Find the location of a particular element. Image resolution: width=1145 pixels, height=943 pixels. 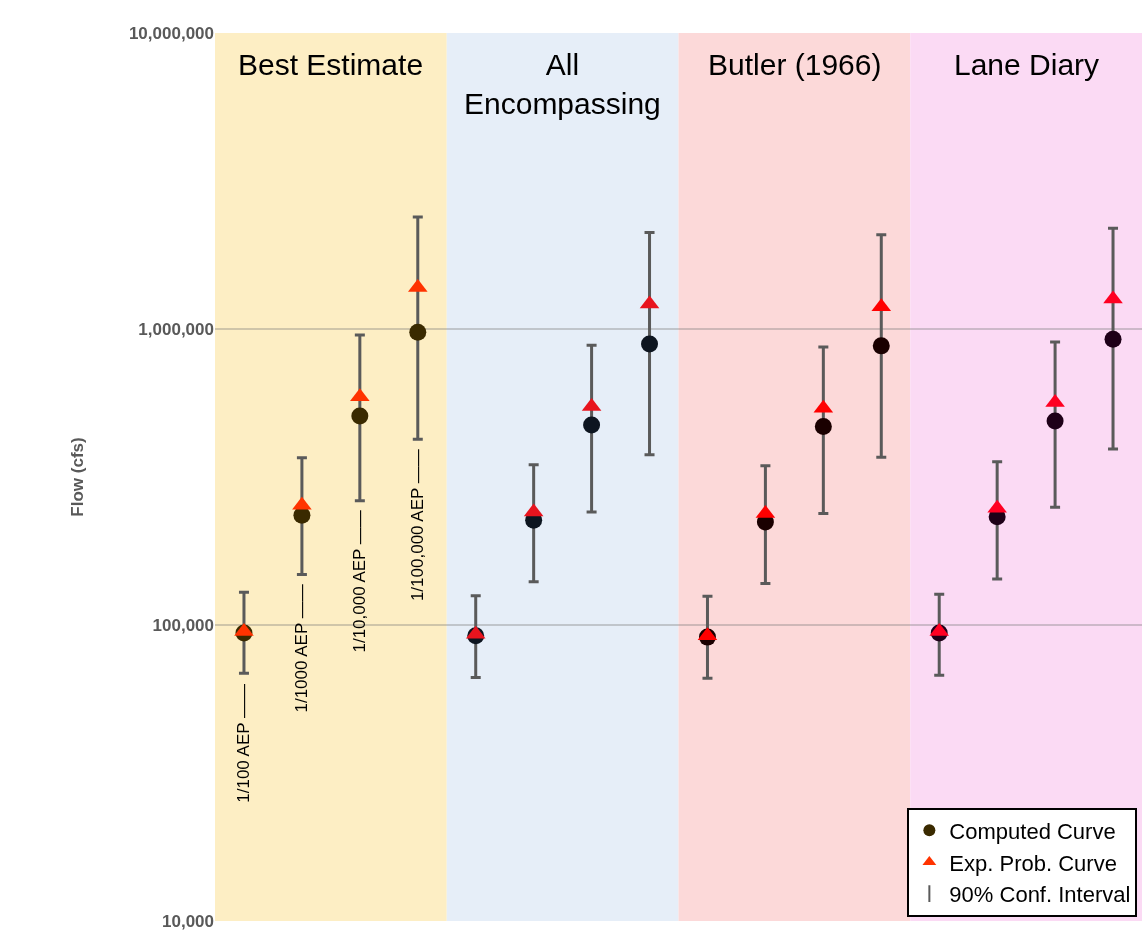

annotation: Butler (1966) is located at coordinates (795, 64).